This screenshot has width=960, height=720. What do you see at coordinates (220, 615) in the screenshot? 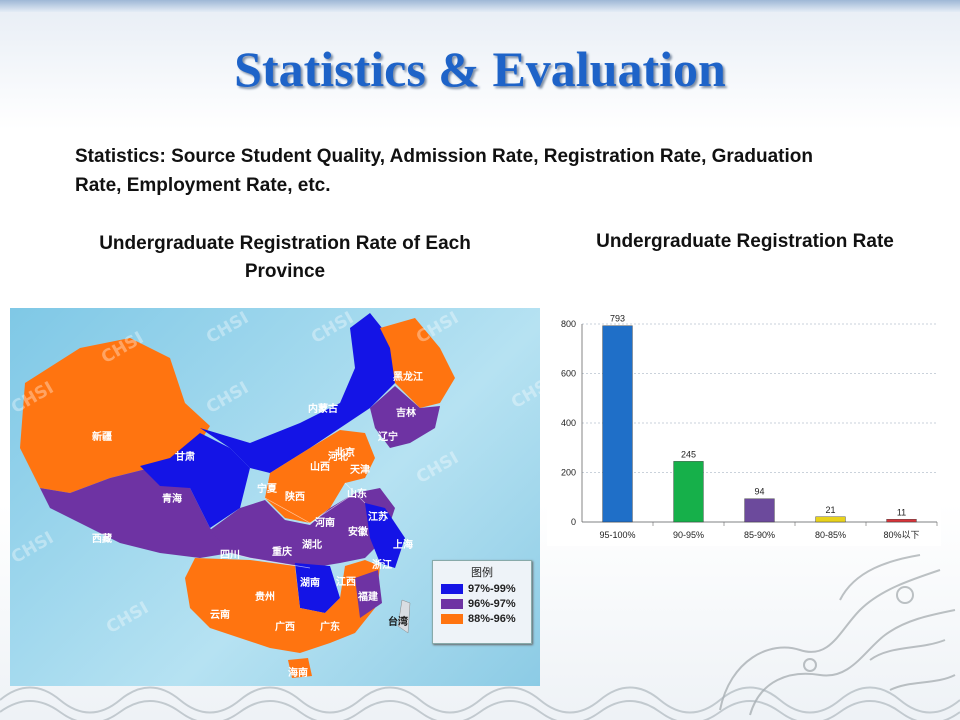
I see `province-label: 云南` at bounding box center [220, 615].